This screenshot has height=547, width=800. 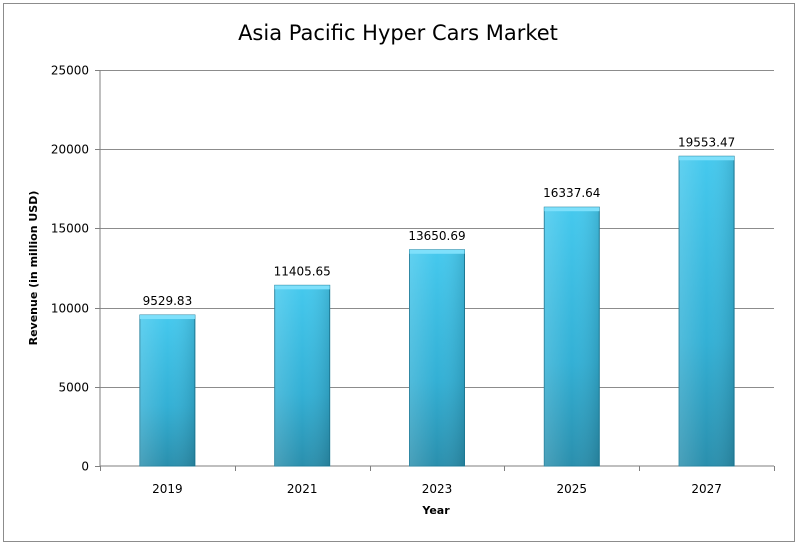 What do you see at coordinates (302, 271) in the screenshot?
I see `data-label: 11405.65` at bounding box center [302, 271].